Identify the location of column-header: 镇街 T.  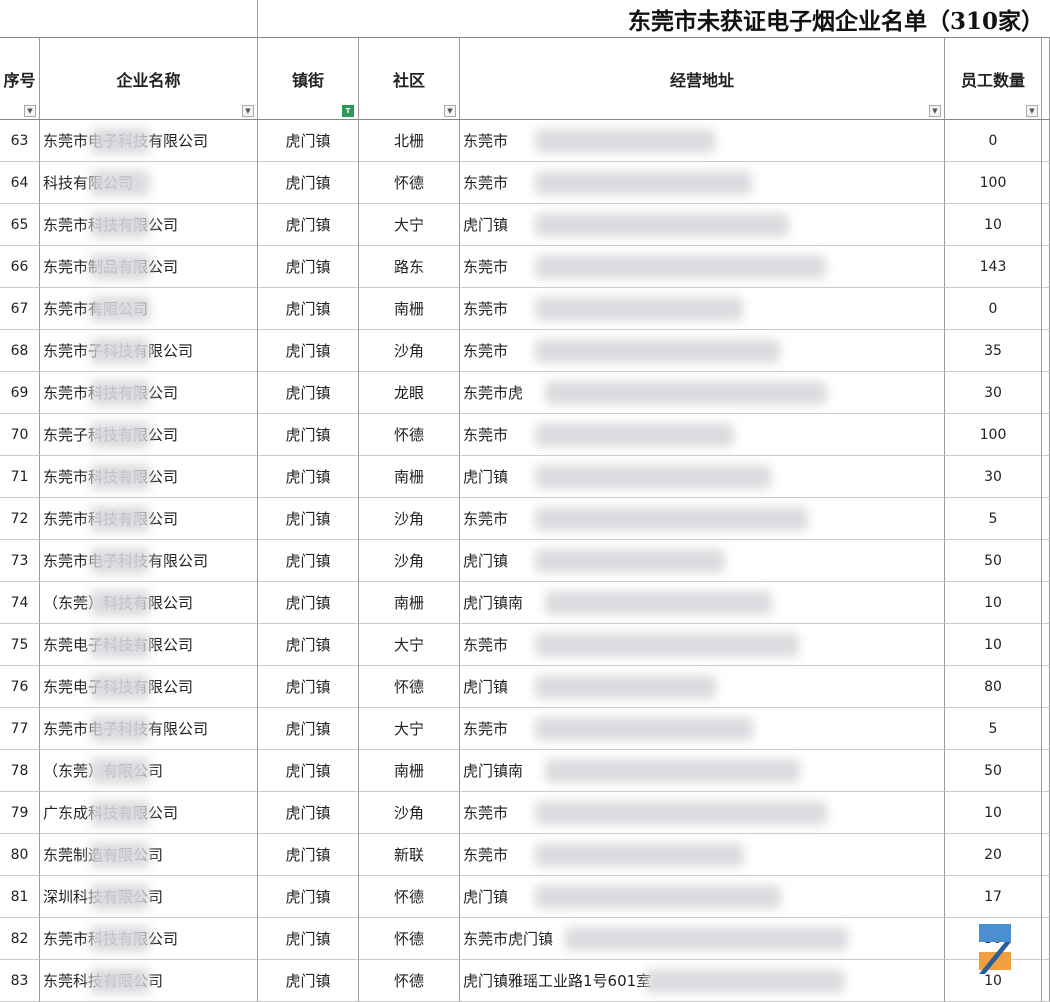
(308, 79).